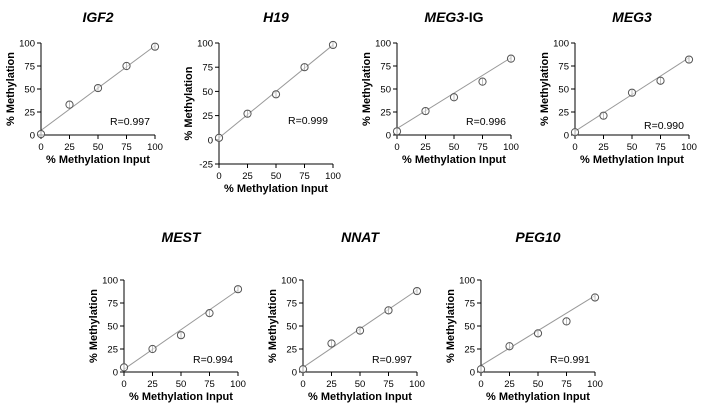  Describe the element at coordinates (213, 360) in the screenshot. I see `r-value-label: R=0.994` at that location.